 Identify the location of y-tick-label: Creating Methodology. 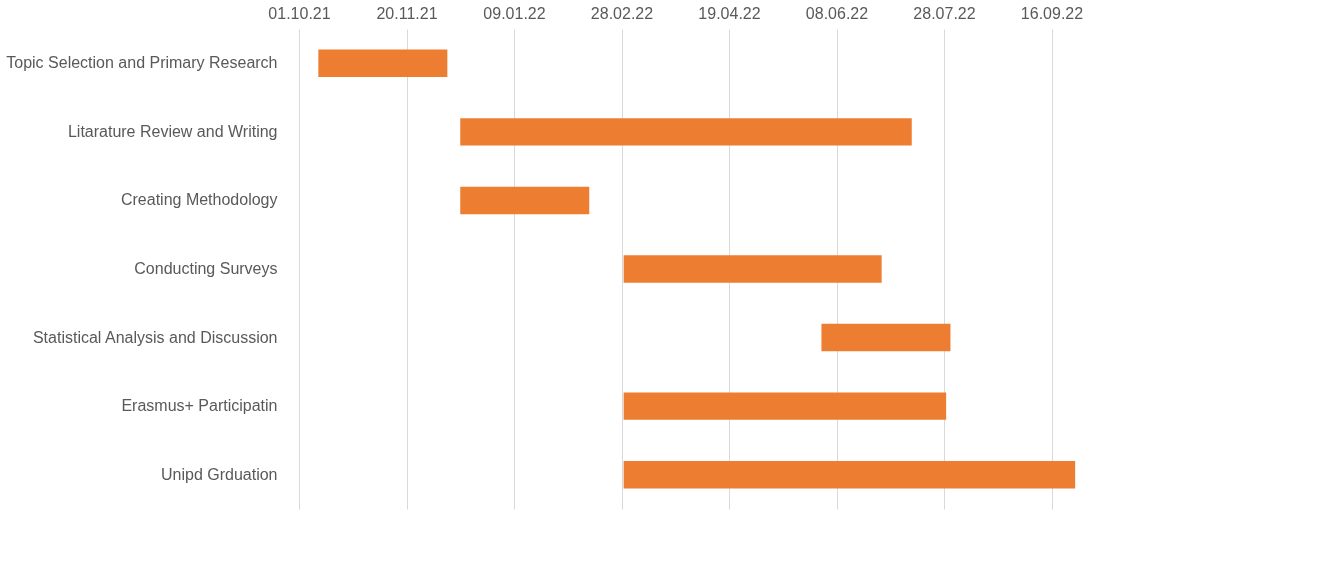
(199, 200).